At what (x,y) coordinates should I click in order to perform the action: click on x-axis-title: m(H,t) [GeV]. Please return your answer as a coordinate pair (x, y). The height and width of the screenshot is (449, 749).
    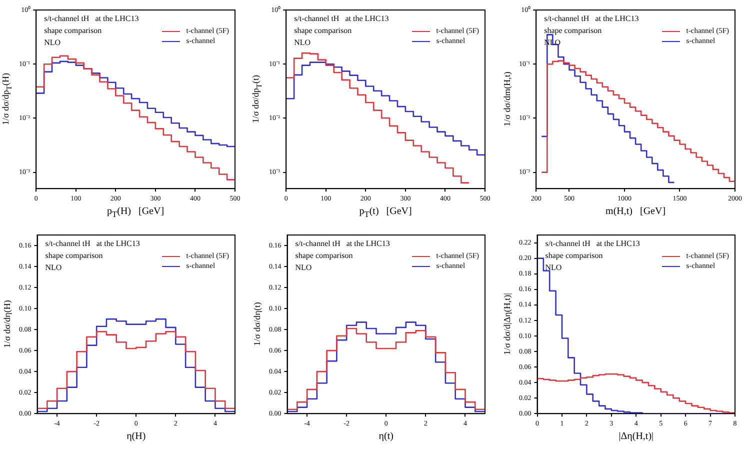
    Looking at the image, I should click on (636, 211).